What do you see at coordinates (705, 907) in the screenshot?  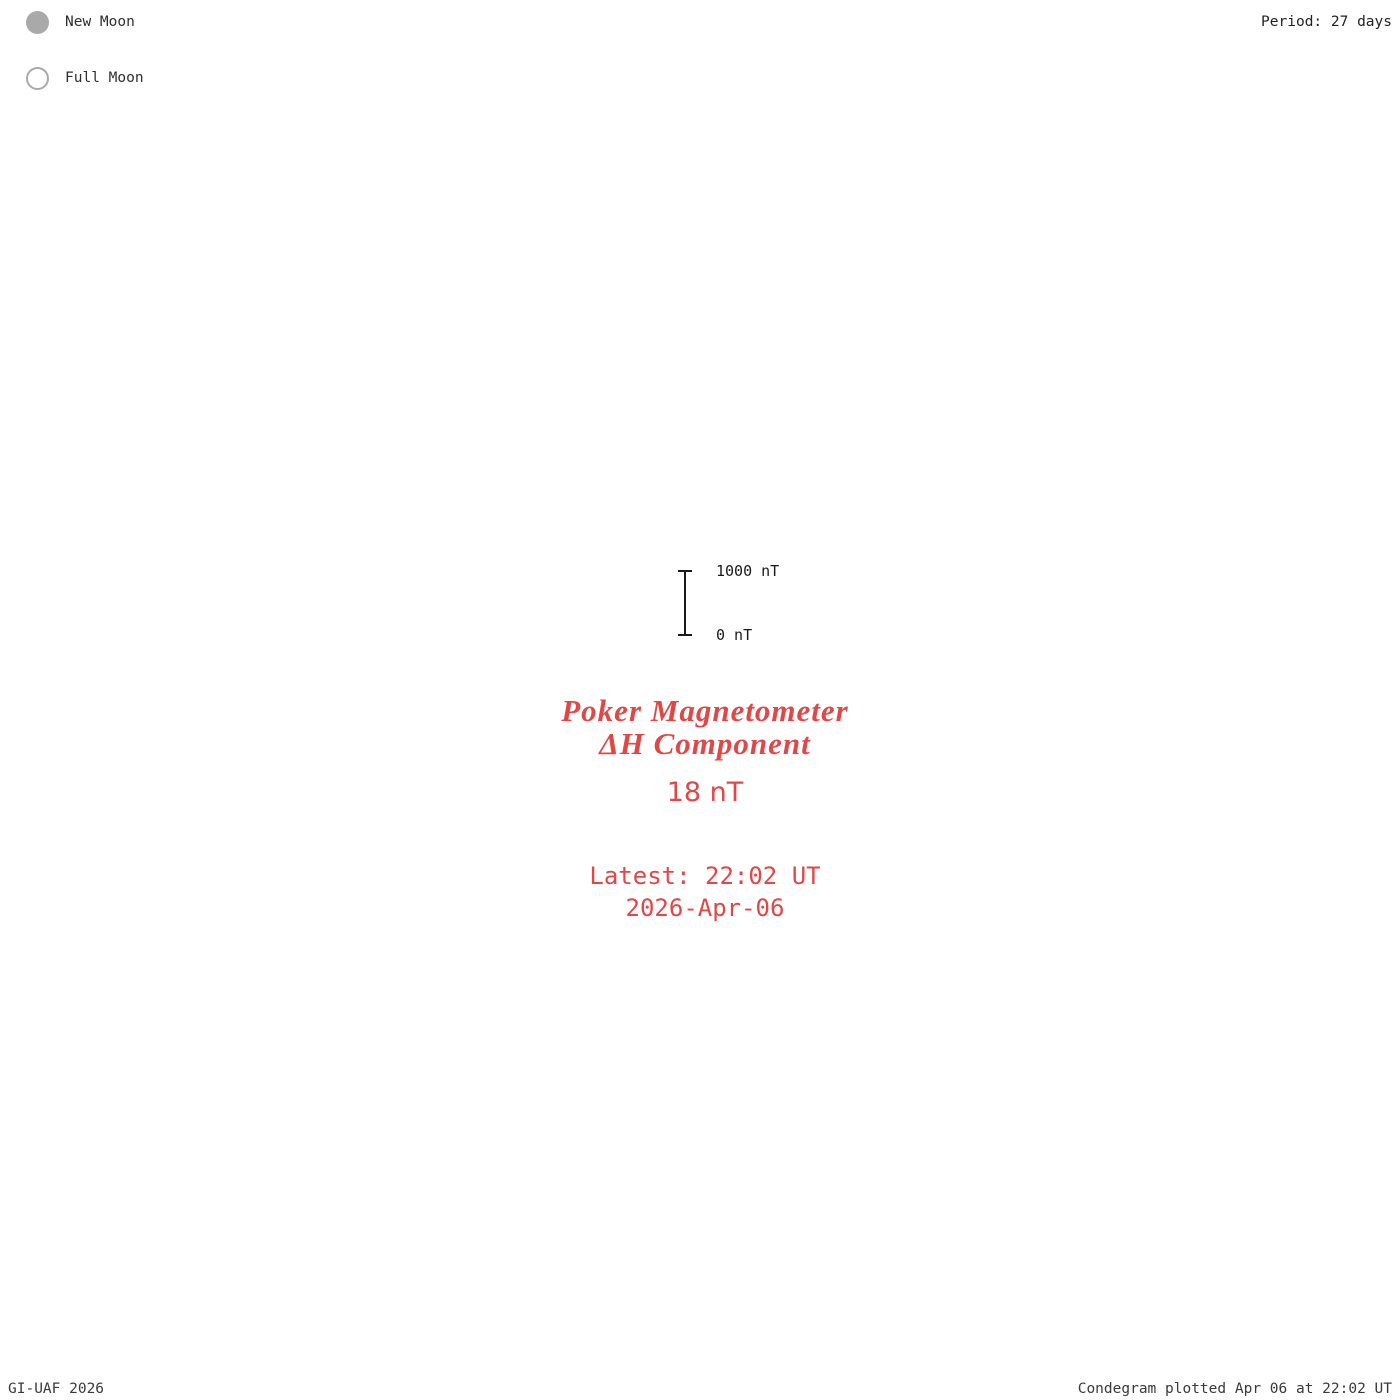 I see `latest-date: 2026-Apr-06` at bounding box center [705, 907].